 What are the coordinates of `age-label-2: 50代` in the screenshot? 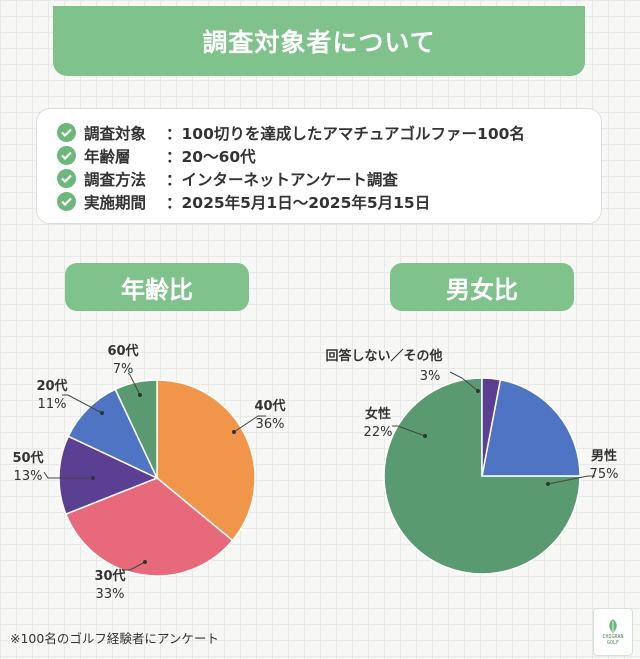 It's located at (27, 458).